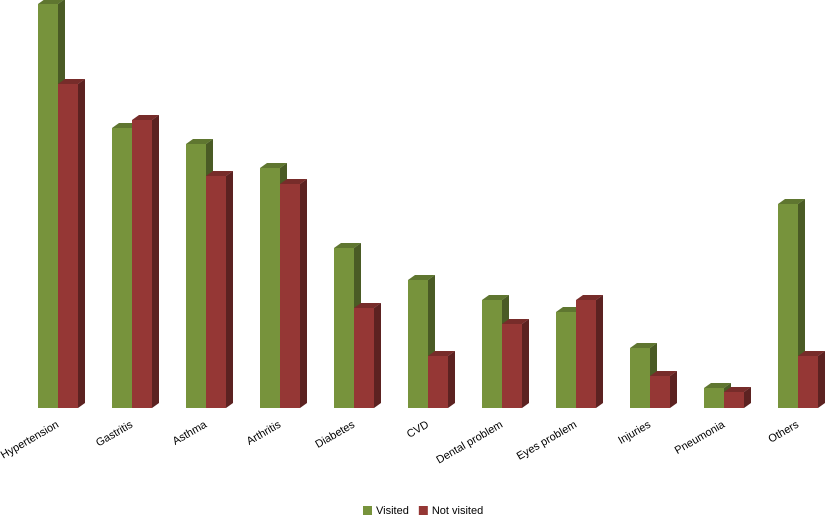  I want to click on x-tick-label: Pneumonia, so click(700, 437).